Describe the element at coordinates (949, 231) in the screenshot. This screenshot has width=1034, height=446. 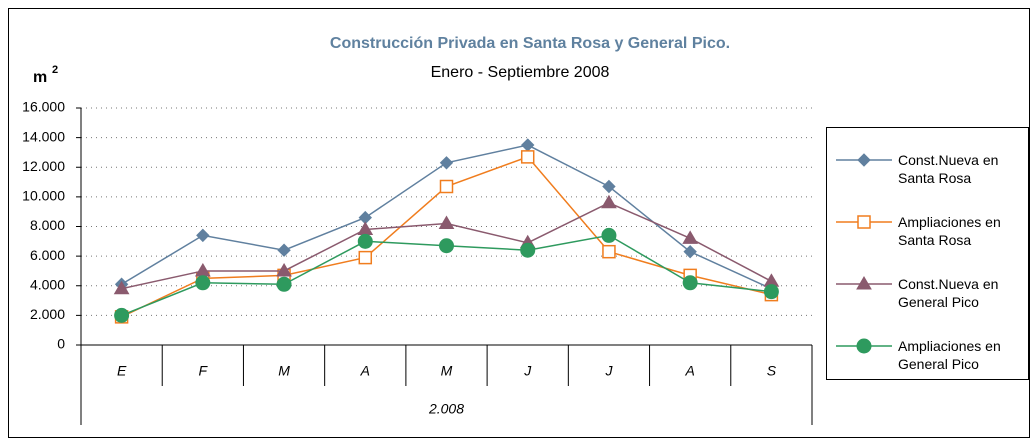
I see `legend-label: Ampliaciones en Santa Rosa` at that location.